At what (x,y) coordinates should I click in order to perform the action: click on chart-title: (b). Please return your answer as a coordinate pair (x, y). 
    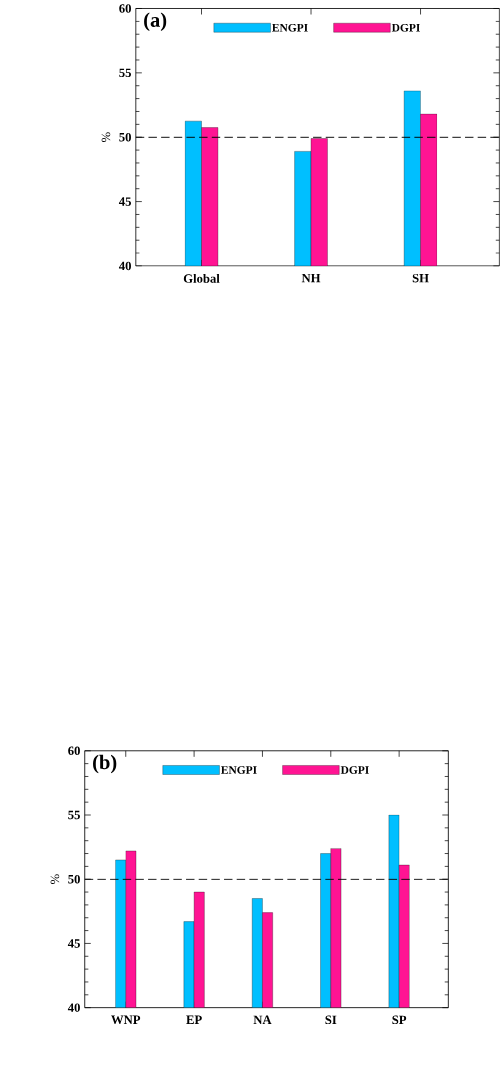
    Looking at the image, I should click on (105, 764).